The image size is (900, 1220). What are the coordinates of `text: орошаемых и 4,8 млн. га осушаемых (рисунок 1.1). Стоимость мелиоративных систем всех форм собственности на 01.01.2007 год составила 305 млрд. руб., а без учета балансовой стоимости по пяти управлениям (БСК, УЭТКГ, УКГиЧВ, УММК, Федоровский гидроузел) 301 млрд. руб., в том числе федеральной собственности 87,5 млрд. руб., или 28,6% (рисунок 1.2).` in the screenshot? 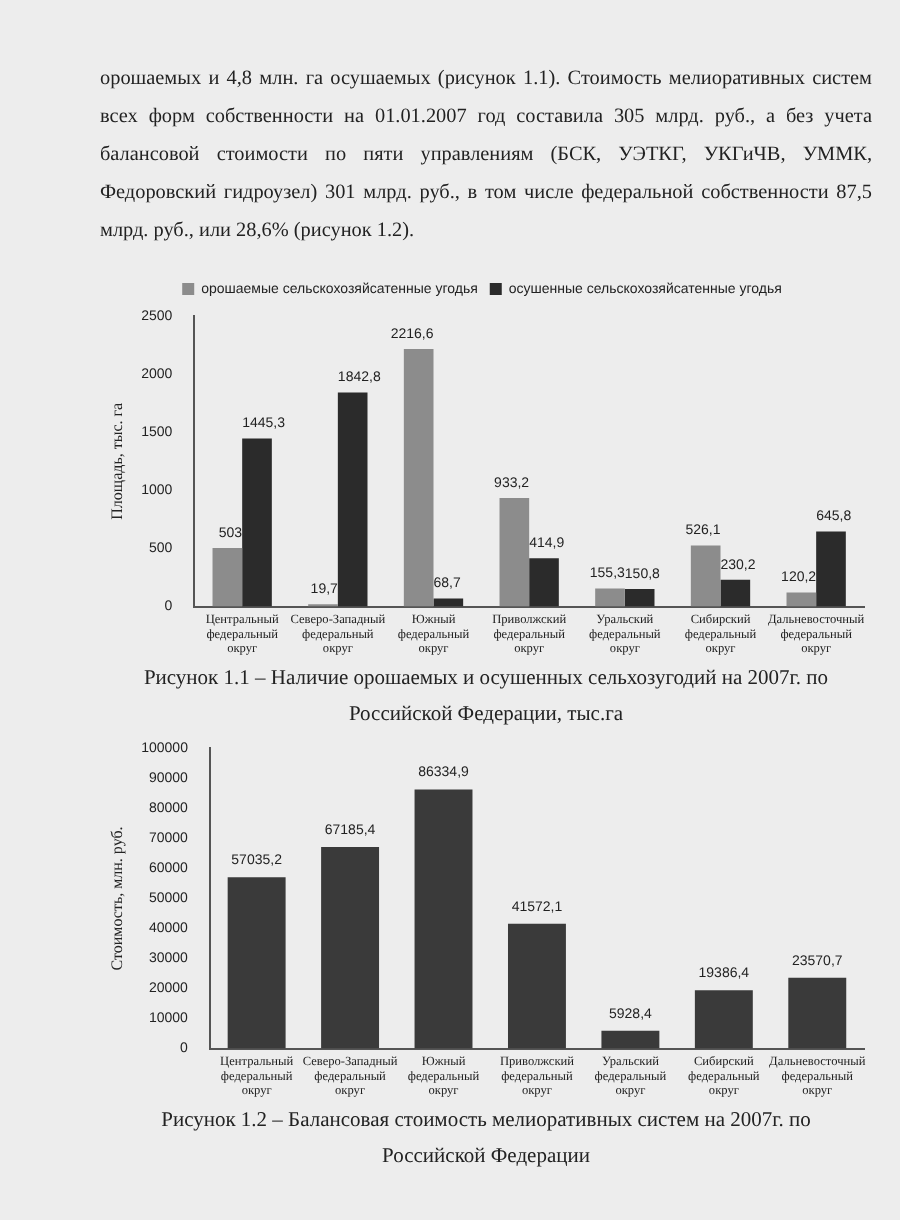 It's located at (486, 156).